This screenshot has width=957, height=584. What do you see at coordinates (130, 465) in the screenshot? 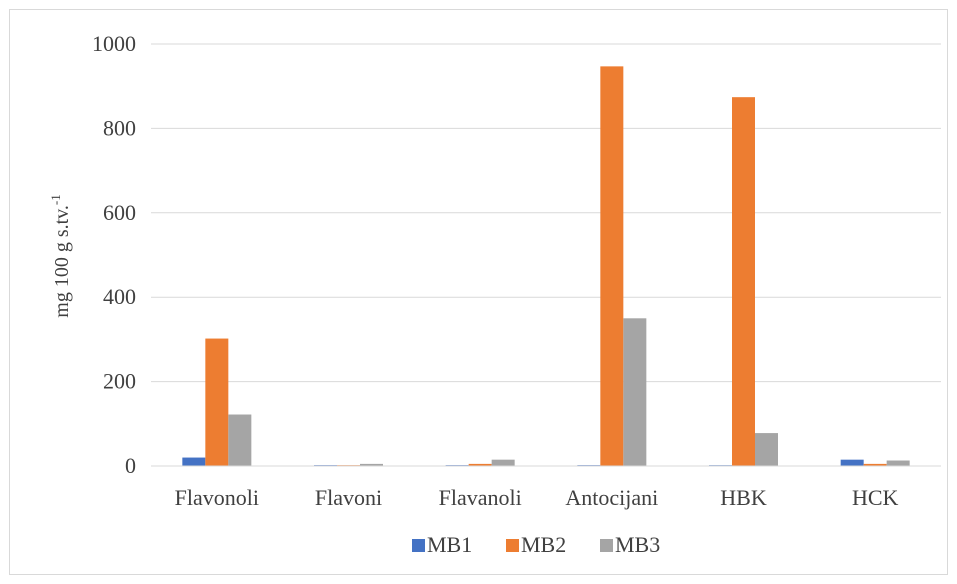
I see `y-tick-label: 0` at bounding box center [130, 465].